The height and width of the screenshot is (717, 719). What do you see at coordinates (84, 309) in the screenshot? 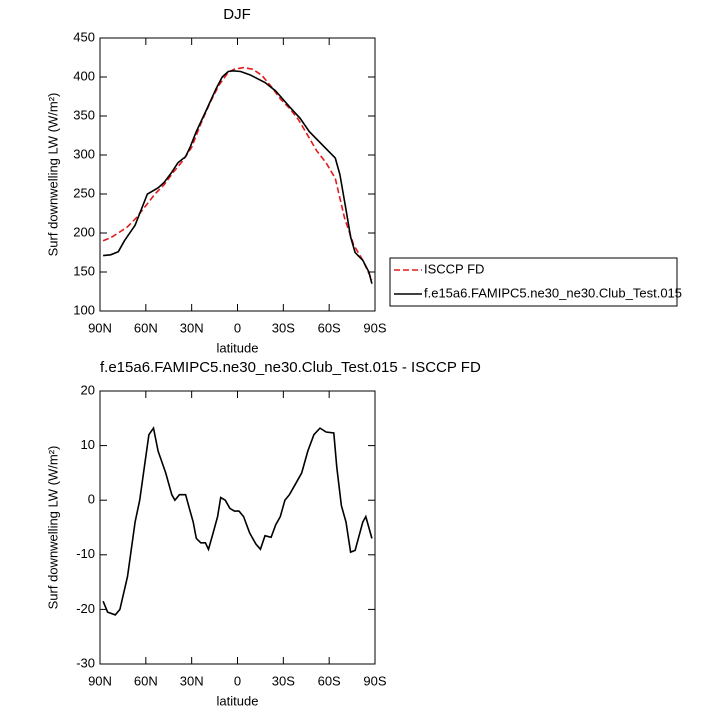
I see `y-tick-label: 100` at bounding box center [84, 309].